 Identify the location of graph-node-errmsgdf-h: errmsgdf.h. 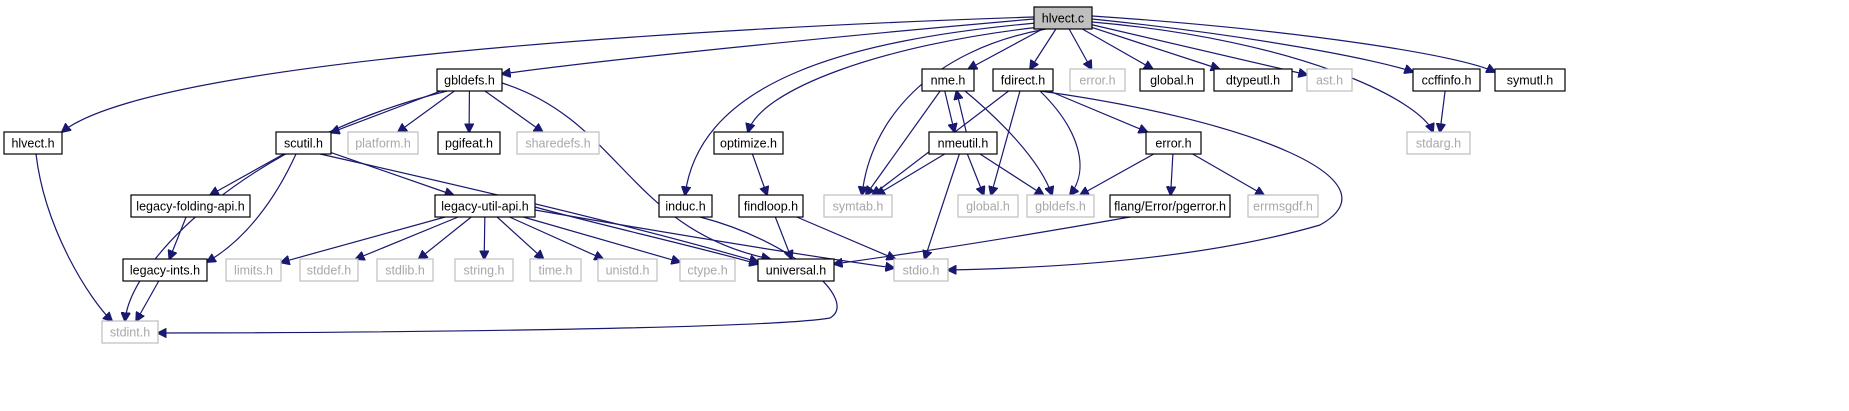
(1283, 206).